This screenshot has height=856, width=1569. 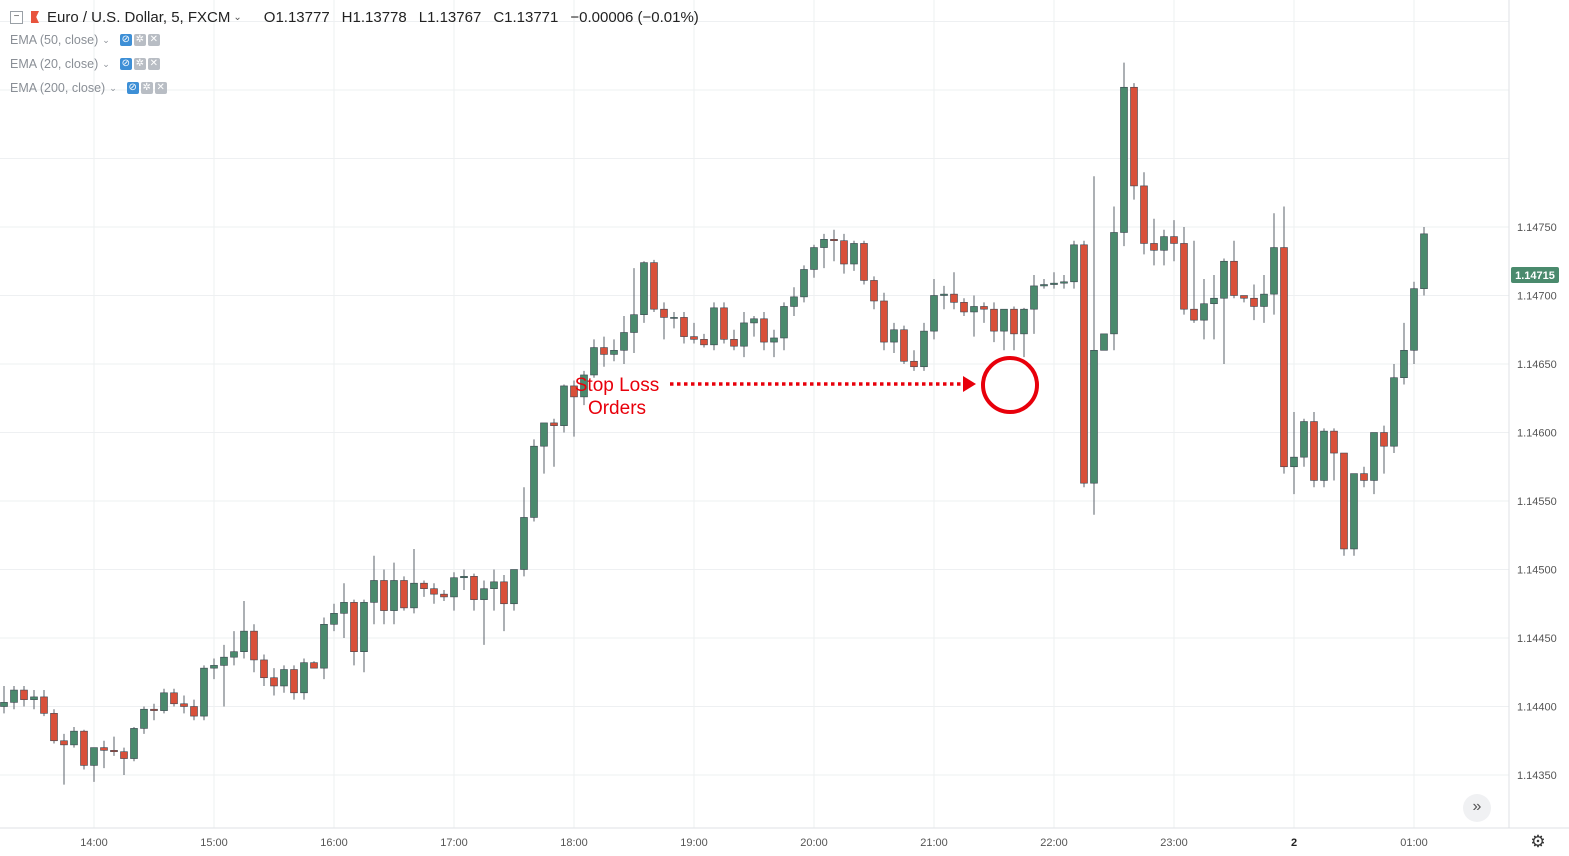 What do you see at coordinates (35, 17) in the screenshot?
I see `flag-icon` at bounding box center [35, 17].